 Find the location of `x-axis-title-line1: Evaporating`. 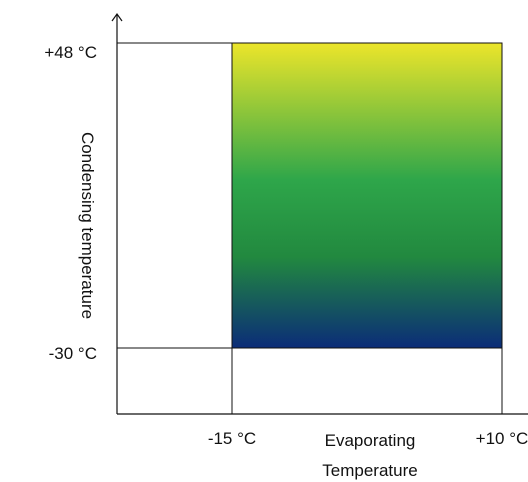

x-axis-title-line1: Evaporating is located at coordinates (370, 440).